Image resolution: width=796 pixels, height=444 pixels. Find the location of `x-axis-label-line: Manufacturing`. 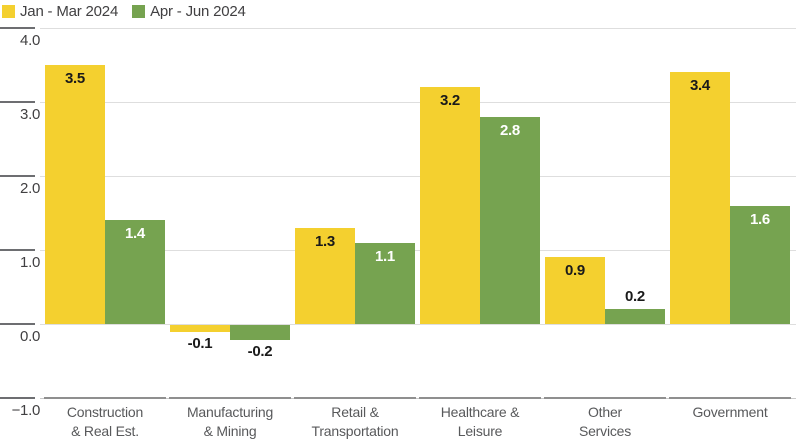

x-axis-label-line: Manufacturing is located at coordinates (230, 412).